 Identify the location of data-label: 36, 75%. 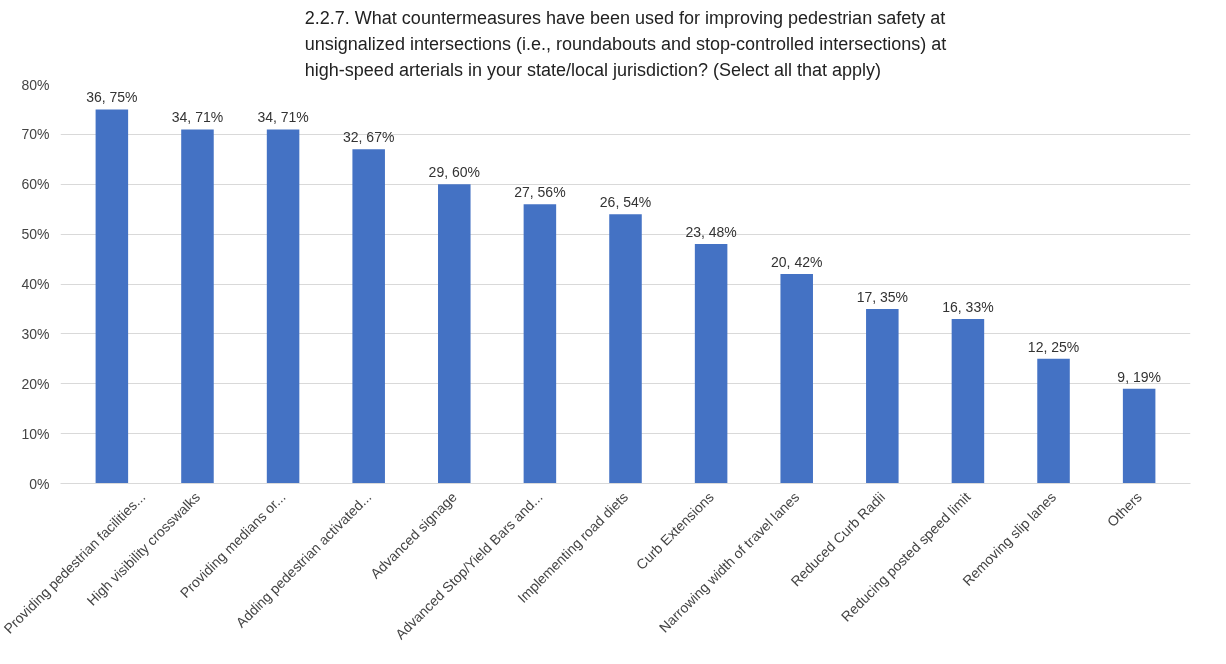
(112, 97).